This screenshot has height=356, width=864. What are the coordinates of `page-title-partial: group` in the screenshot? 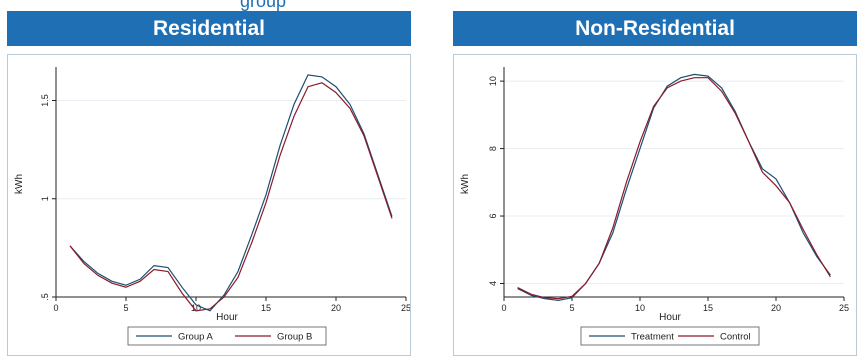 It's located at (263, 5).